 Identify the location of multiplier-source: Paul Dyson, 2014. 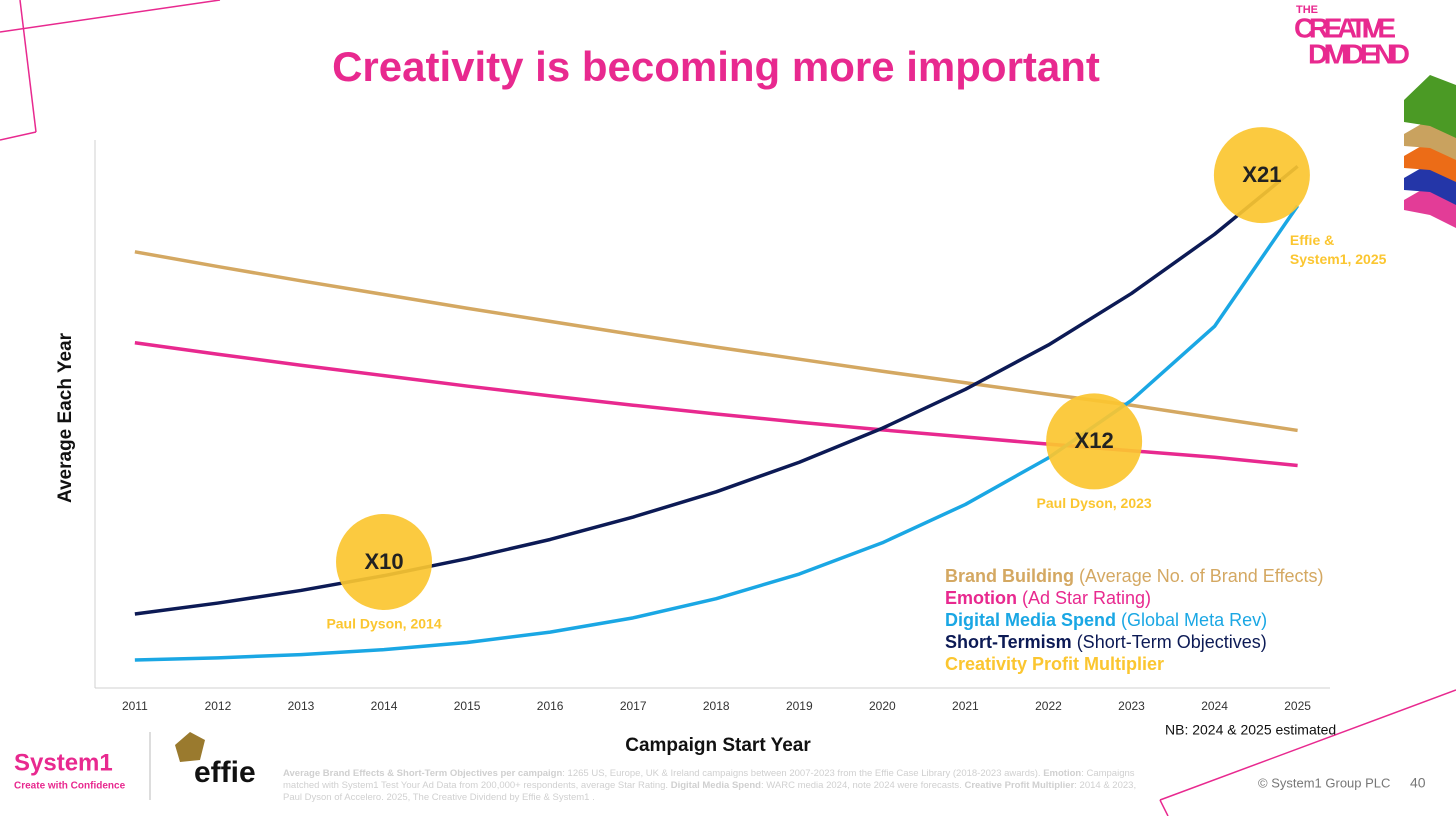
(383, 624).